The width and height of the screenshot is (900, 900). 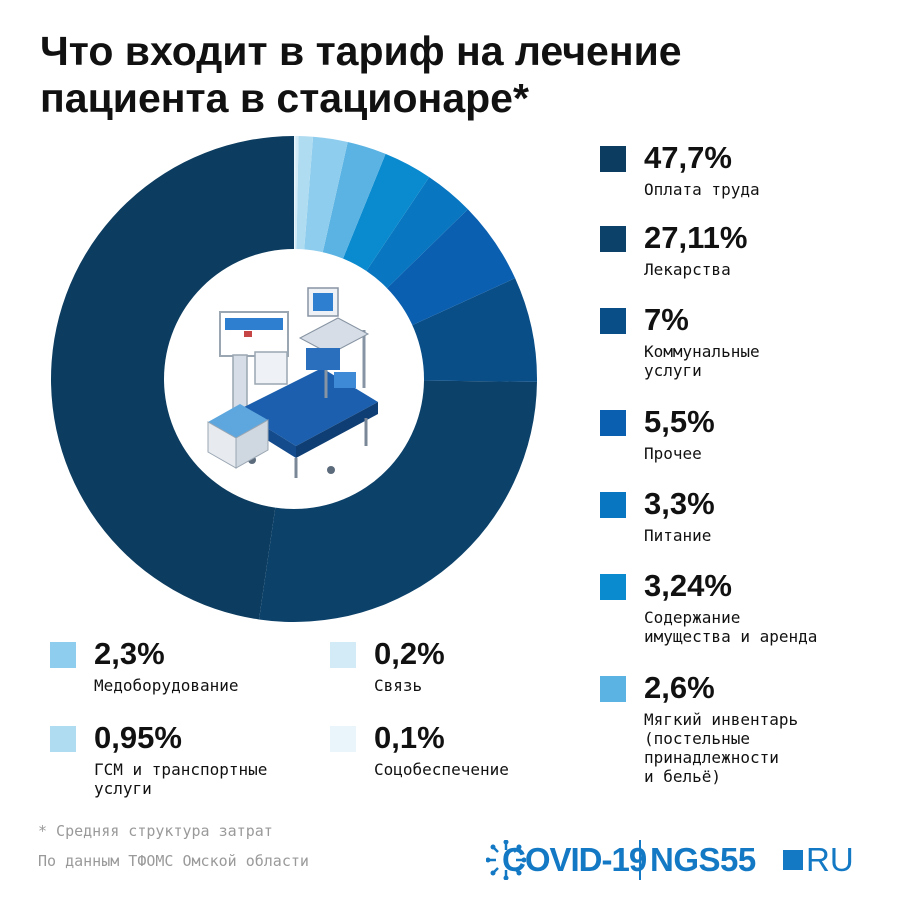 I want to click on legend-value: 2,6%, so click(x=679, y=687).